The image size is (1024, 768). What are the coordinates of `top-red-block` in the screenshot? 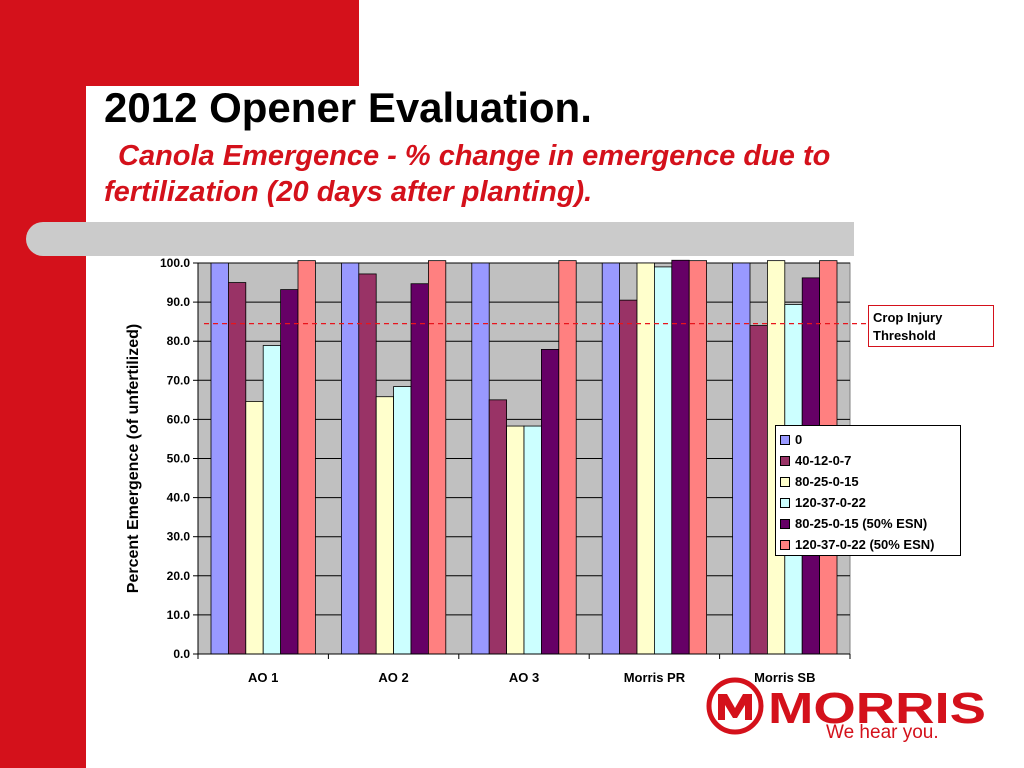 It's located at (222, 43).